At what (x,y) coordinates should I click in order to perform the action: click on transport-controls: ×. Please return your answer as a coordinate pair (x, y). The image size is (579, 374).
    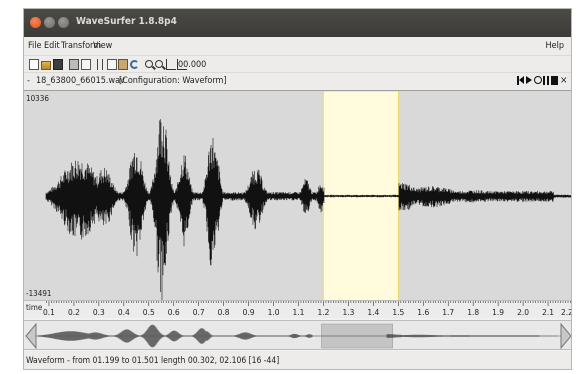
    Looking at the image, I should click on (542, 80).